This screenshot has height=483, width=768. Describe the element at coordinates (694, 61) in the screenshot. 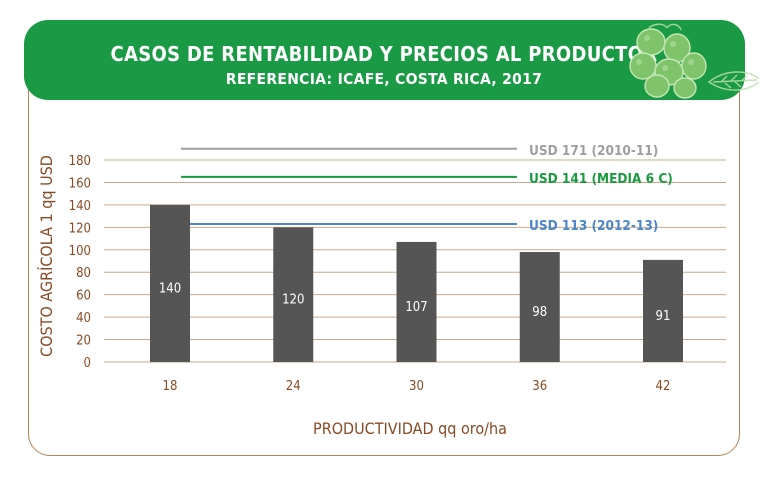

I see `coffee-cherries-icon` at that location.